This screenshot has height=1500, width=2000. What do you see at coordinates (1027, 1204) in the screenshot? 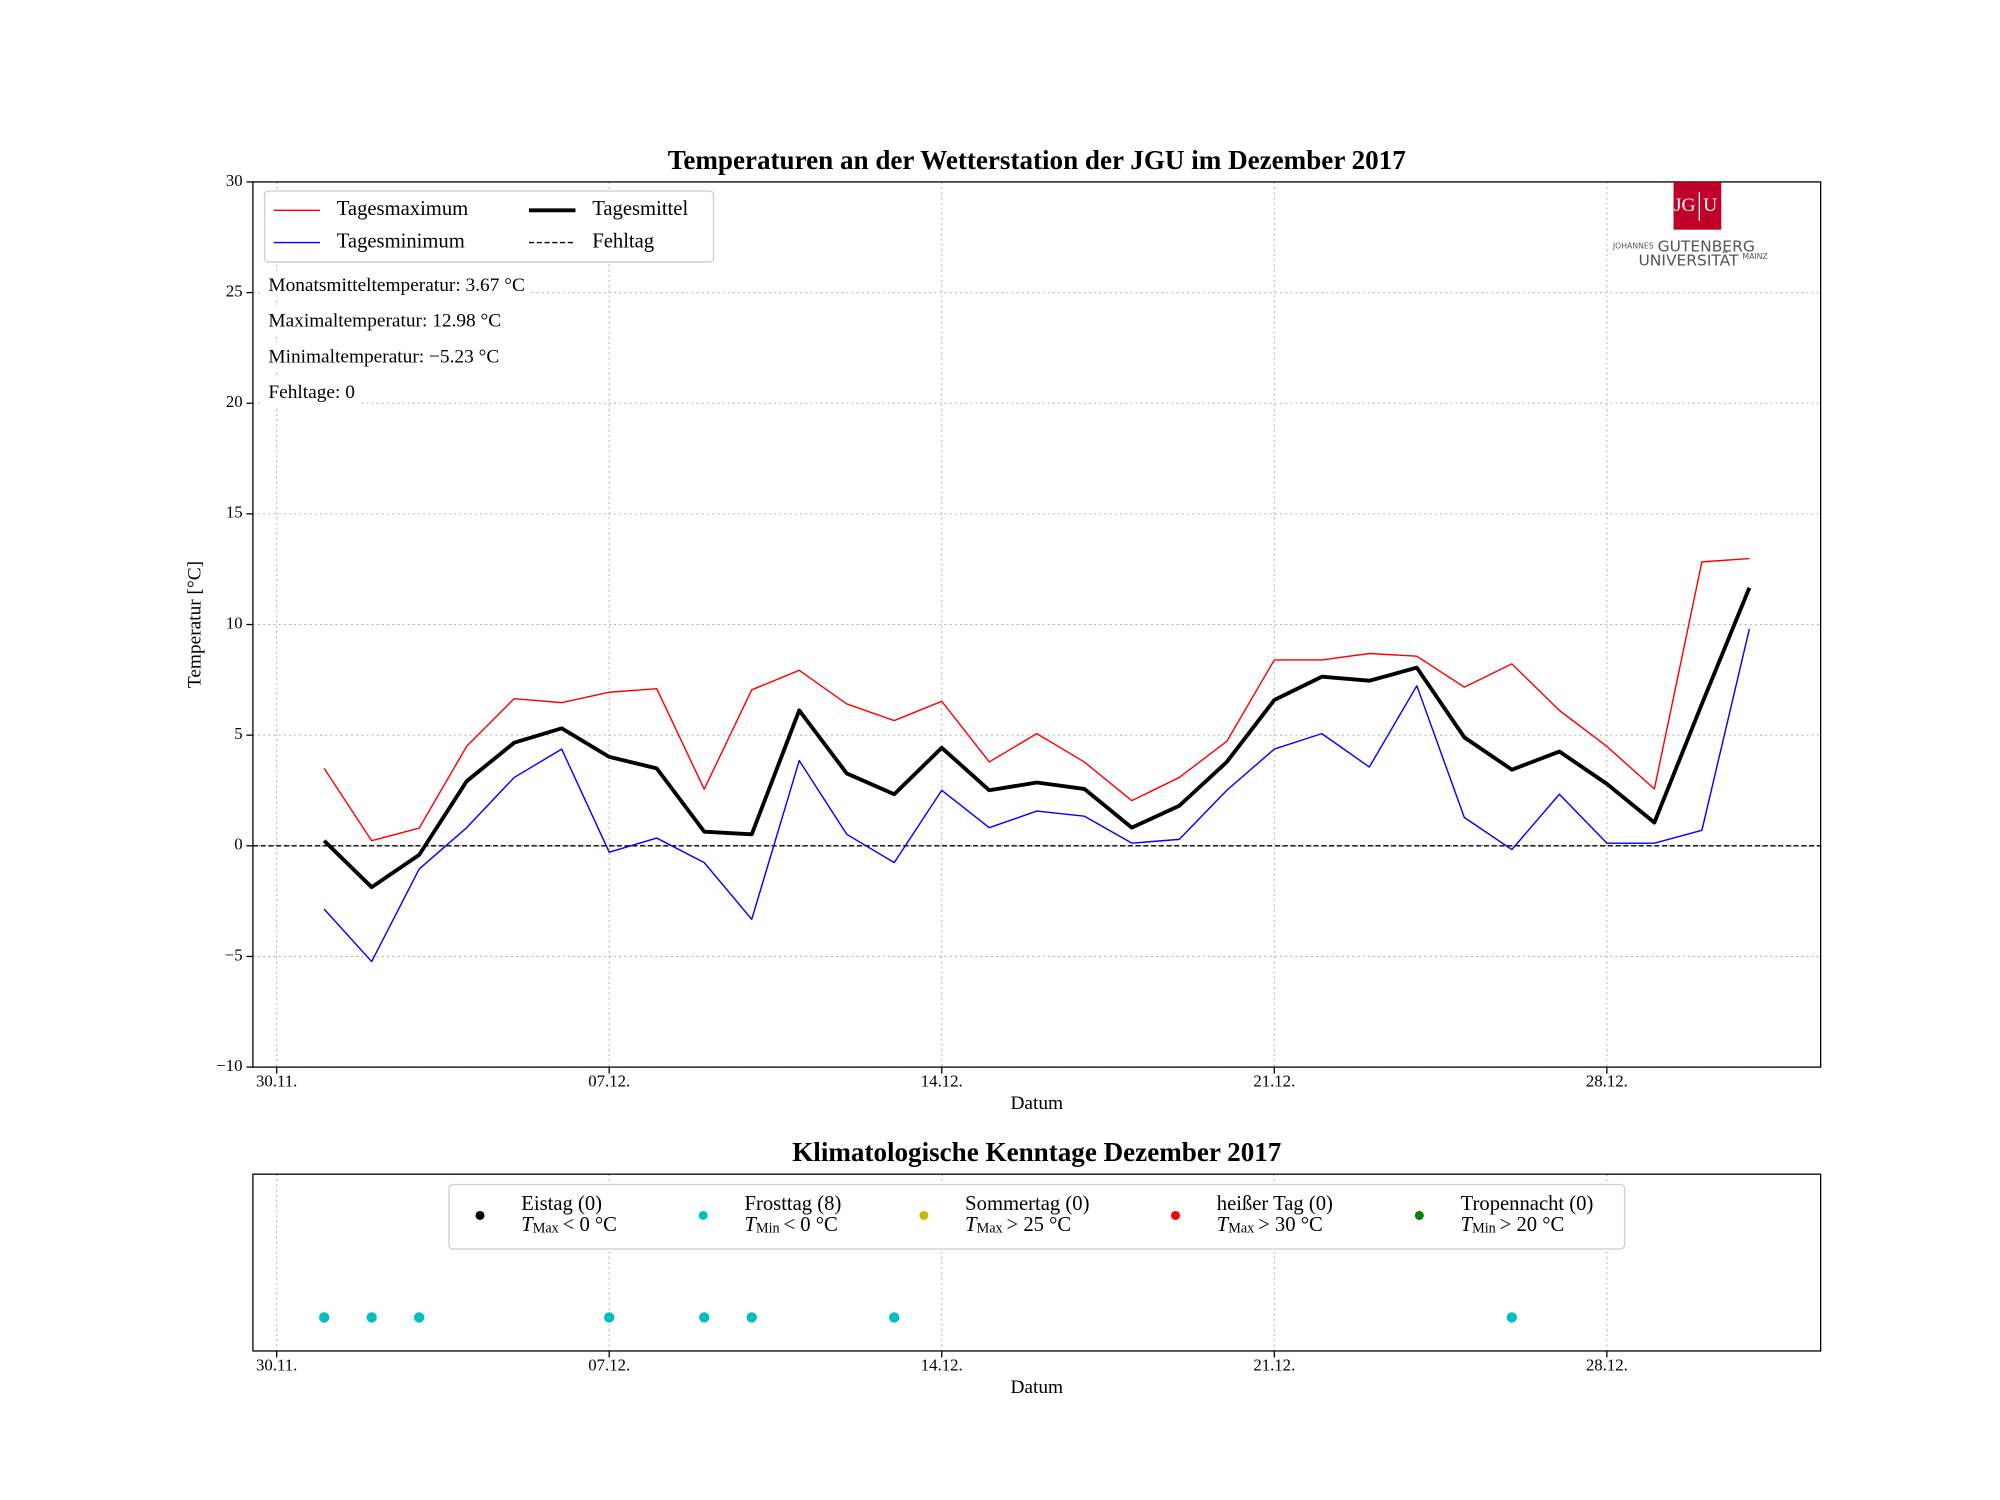
I see `legend-label: Sommertag (0)` at bounding box center [1027, 1204].